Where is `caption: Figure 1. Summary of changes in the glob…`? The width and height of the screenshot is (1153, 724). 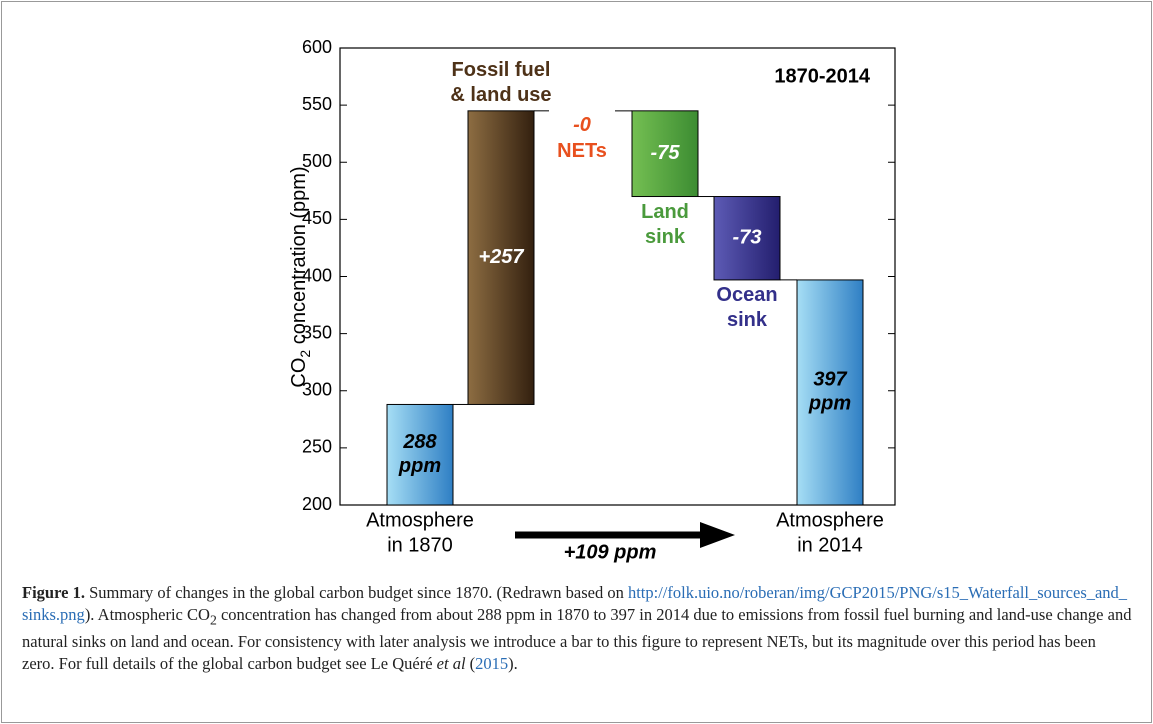 caption: Figure 1. Summary of changes in the glob… is located at coordinates (577, 628).